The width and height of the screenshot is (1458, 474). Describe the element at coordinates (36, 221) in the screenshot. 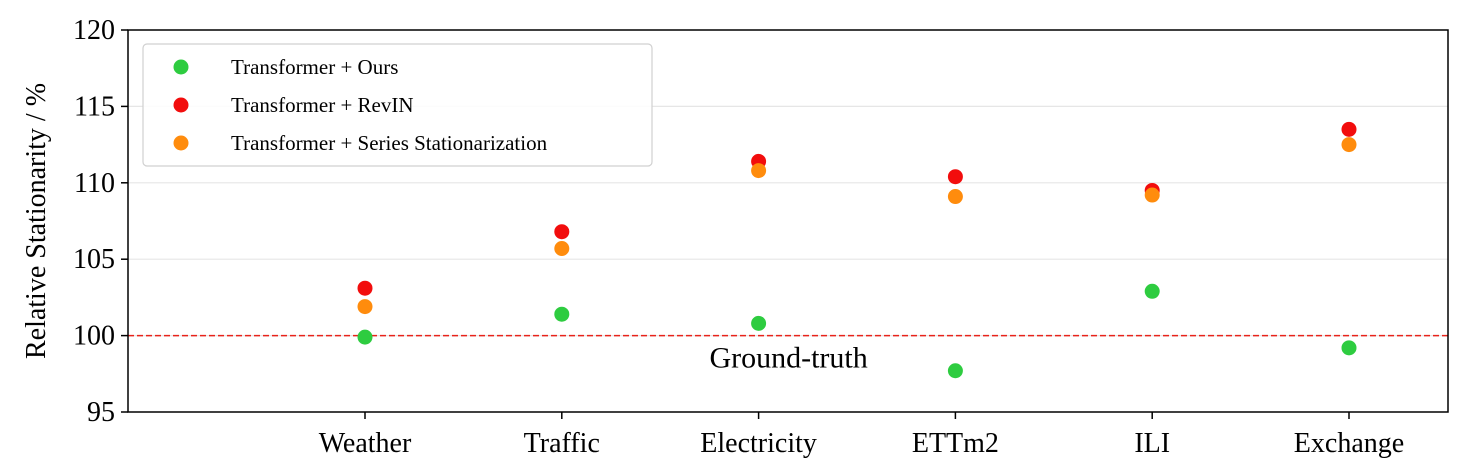

I see `y-axis-label: Relative Stationarity / %` at that location.